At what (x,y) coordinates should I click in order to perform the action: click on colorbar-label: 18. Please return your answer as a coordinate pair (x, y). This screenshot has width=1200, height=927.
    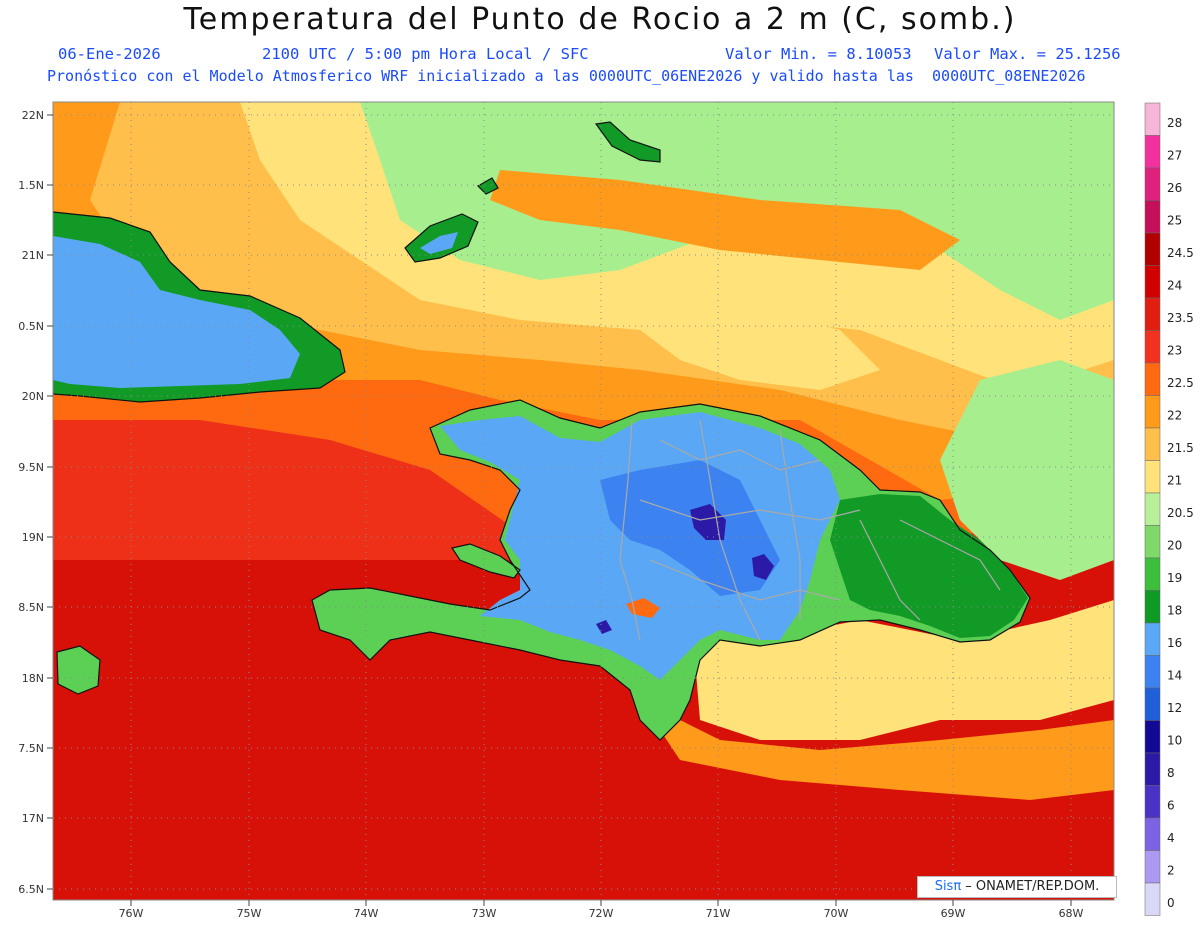
    Looking at the image, I should click on (1174, 611).